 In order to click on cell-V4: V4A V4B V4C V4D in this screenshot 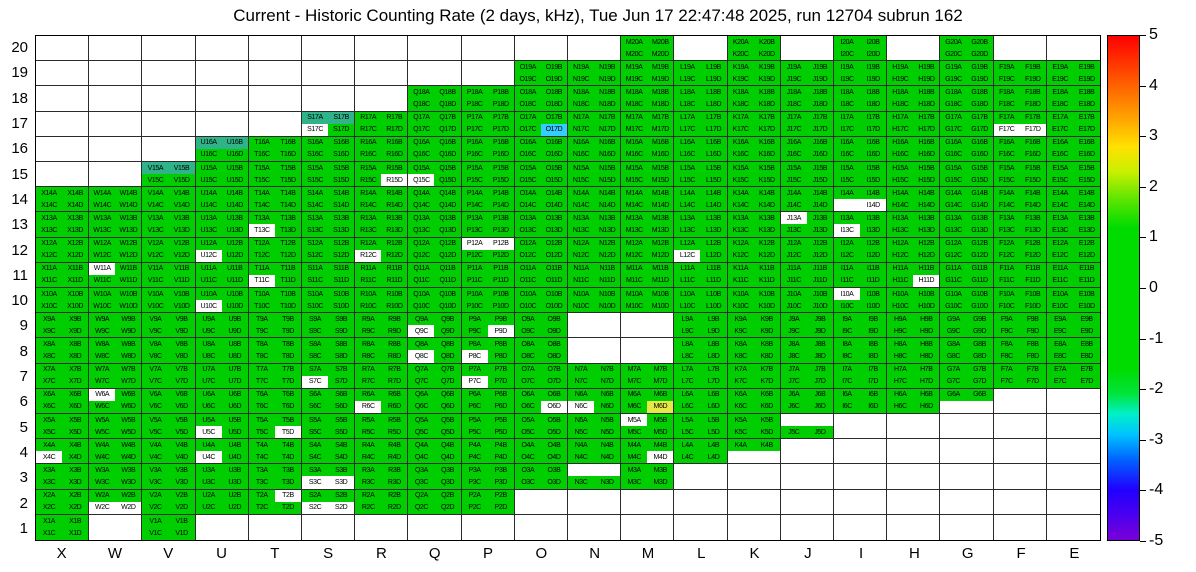, I will do `click(169, 452)`.